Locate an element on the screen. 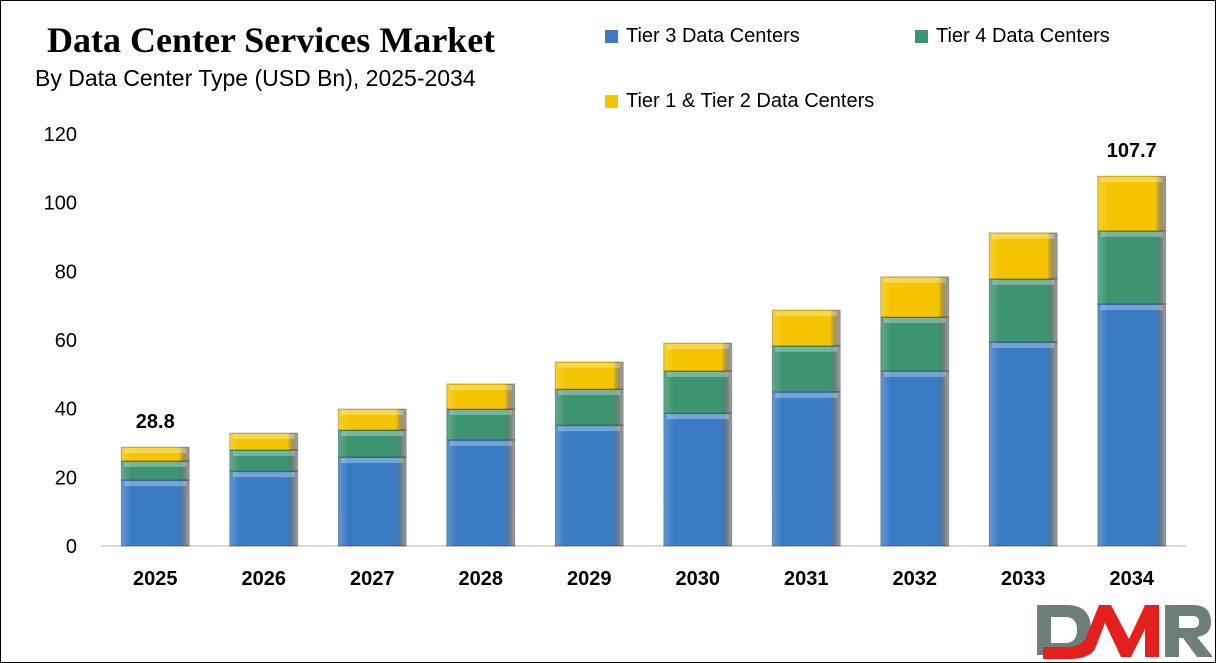 The image size is (1216, 663). legend-item-tier4: Tier 4 Data Centers is located at coordinates (1012, 36).